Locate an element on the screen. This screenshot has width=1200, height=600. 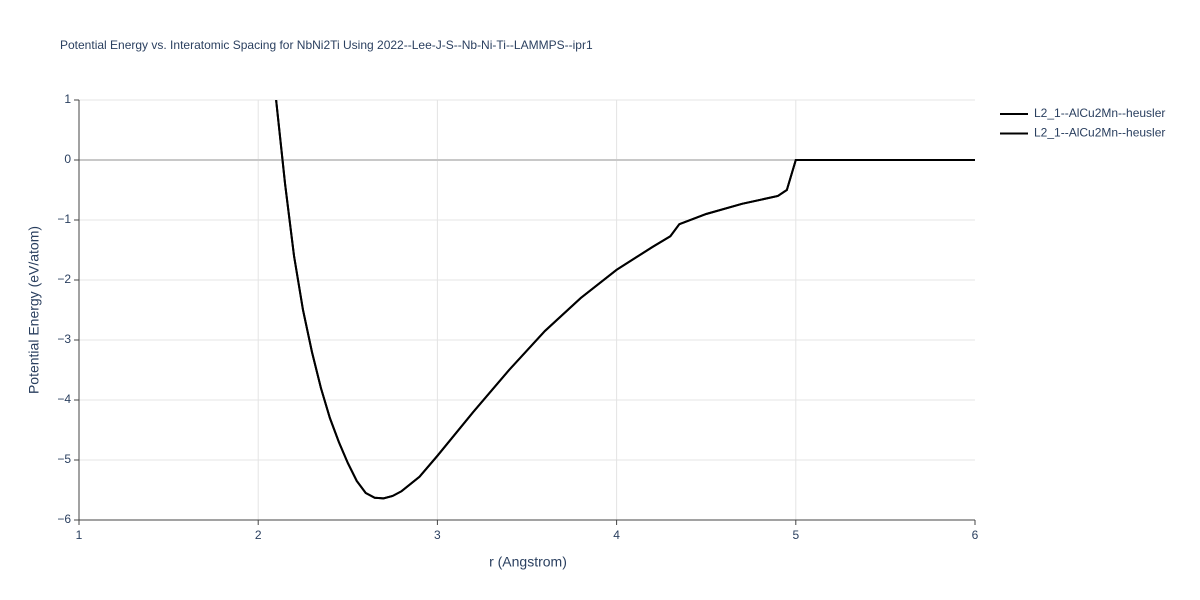
x-tick-label: 4 is located at coordinates (616, 535).